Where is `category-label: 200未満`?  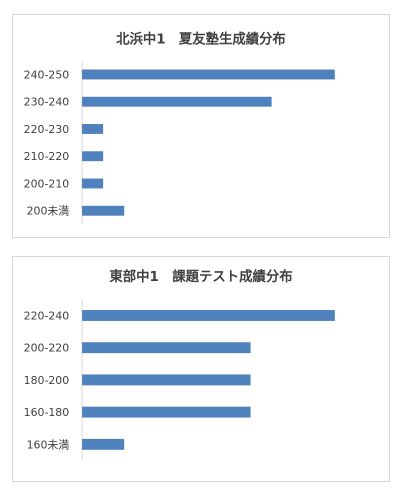 category-label: 200未満 is located at coordinates (48, 211).